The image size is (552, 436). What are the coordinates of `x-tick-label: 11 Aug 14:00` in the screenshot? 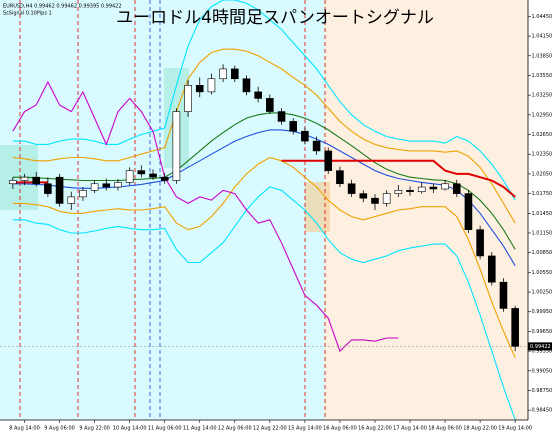 It's located at (200, 429).